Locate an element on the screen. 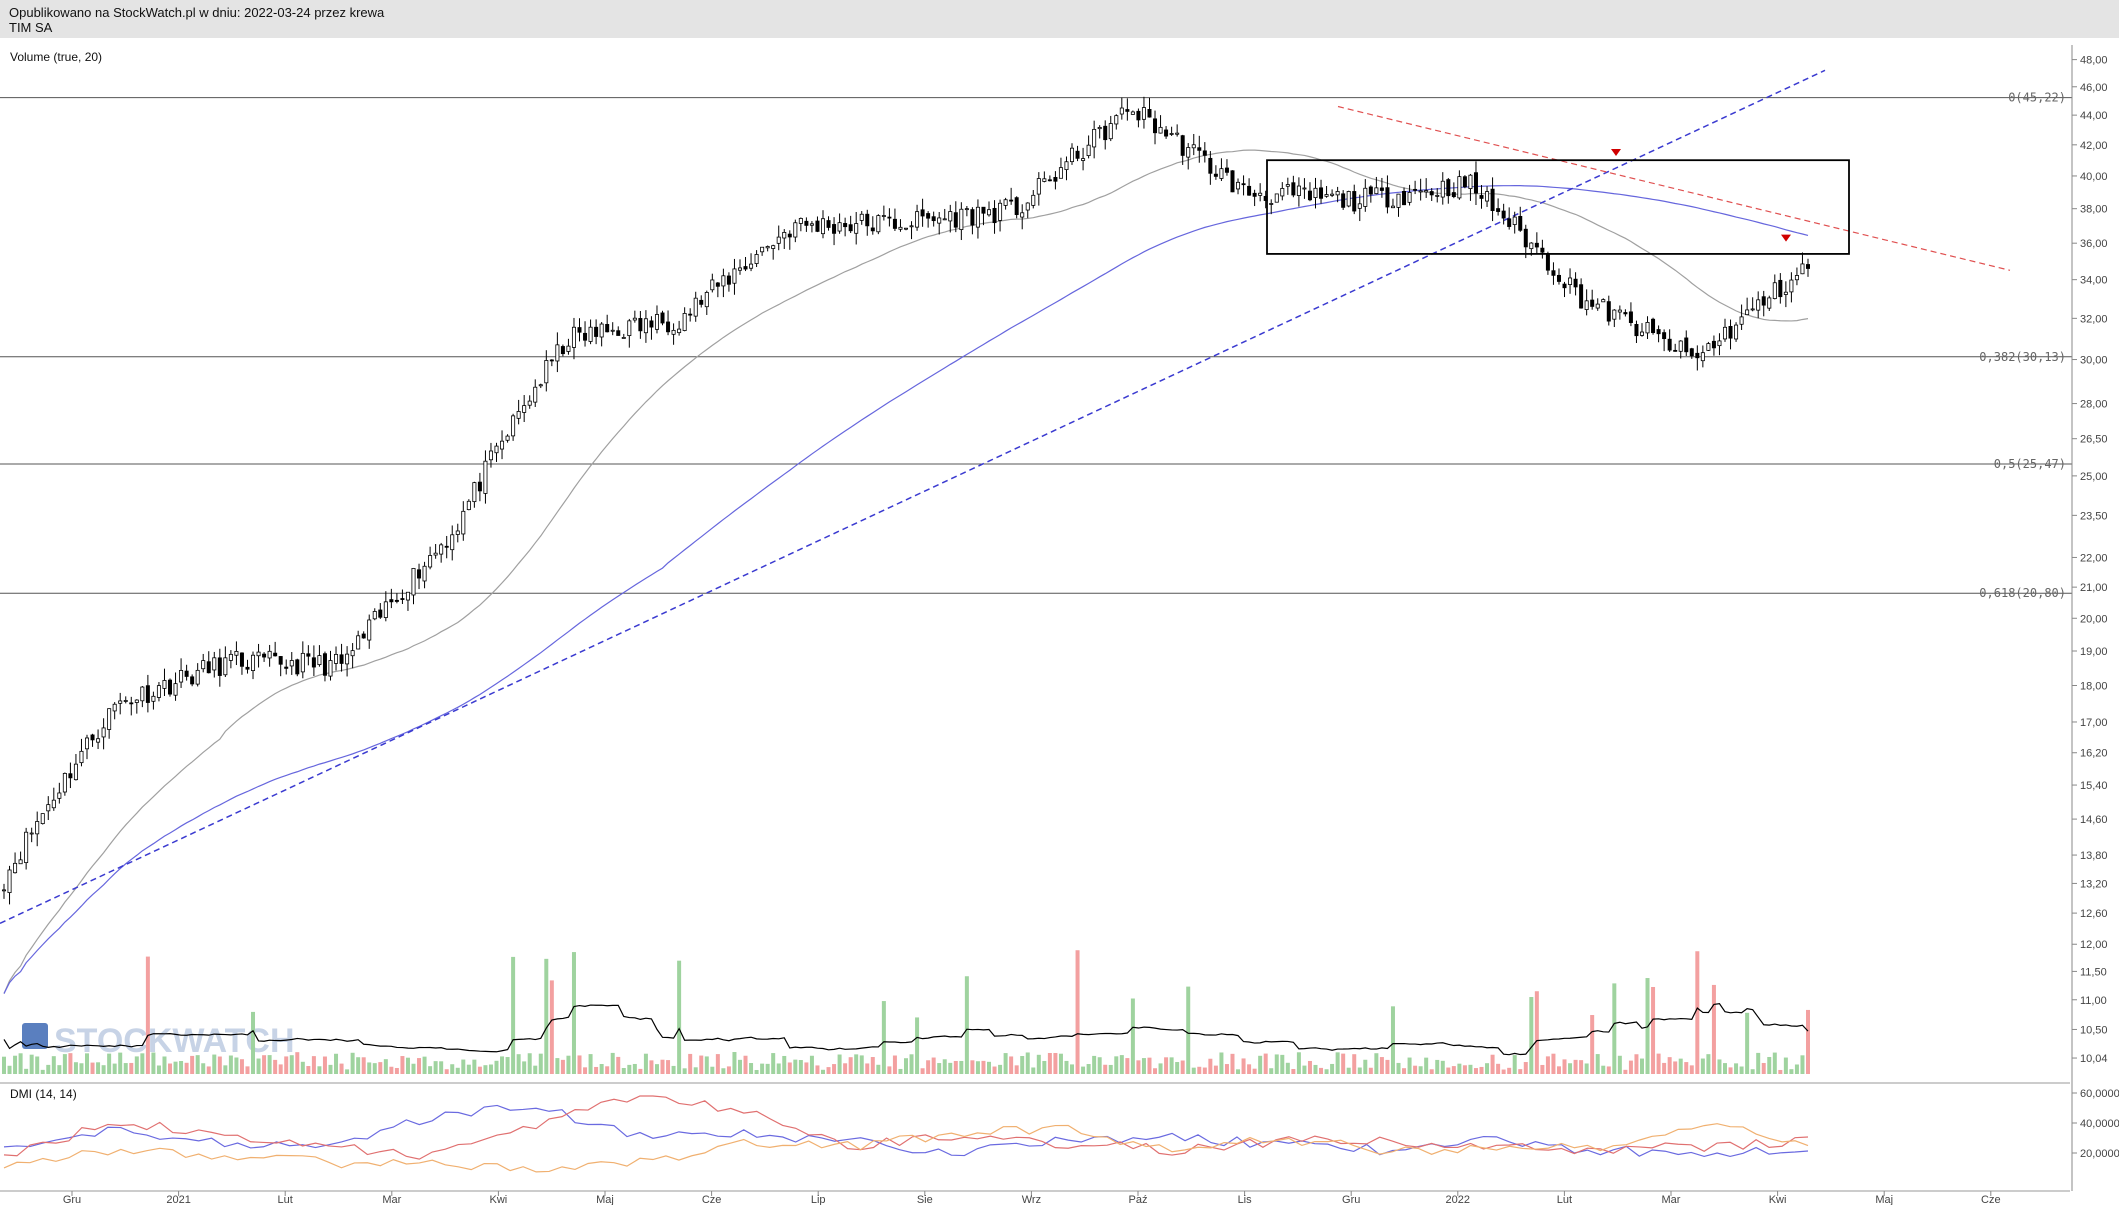 Image resolution: width=2119 pixels, height=1205 pixels. fib-level-label: 0(45,22) is located at coordinates (2037, 98).